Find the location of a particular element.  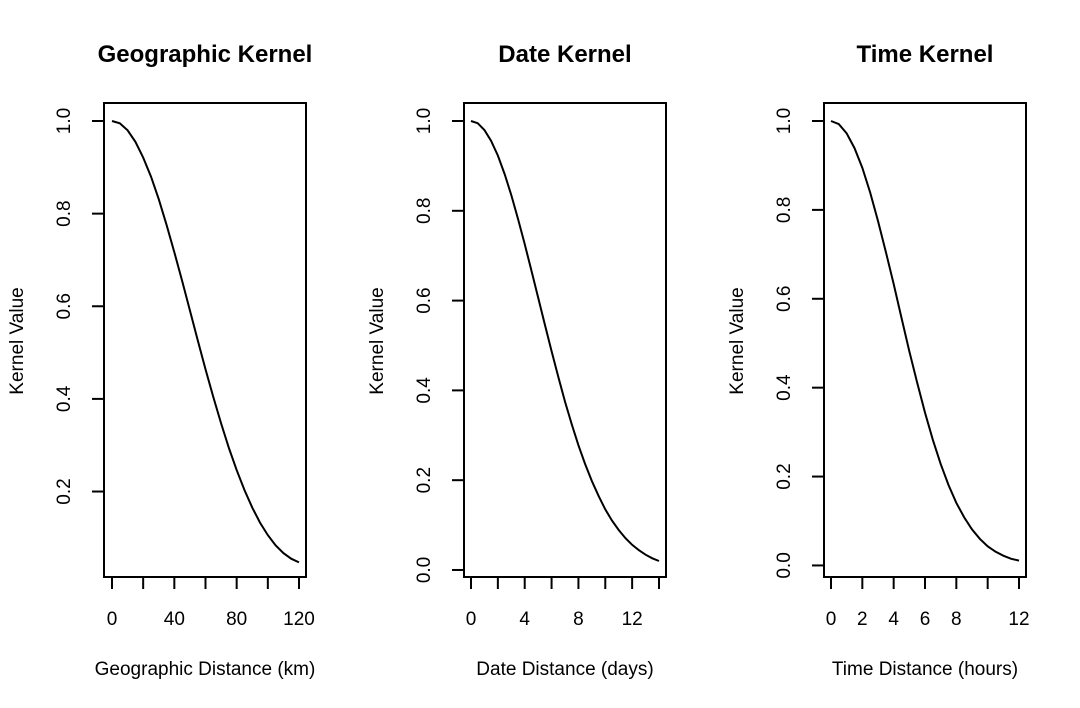

x-axis: 0 2 4 6 8 12 is located at coordinates (928, 603).